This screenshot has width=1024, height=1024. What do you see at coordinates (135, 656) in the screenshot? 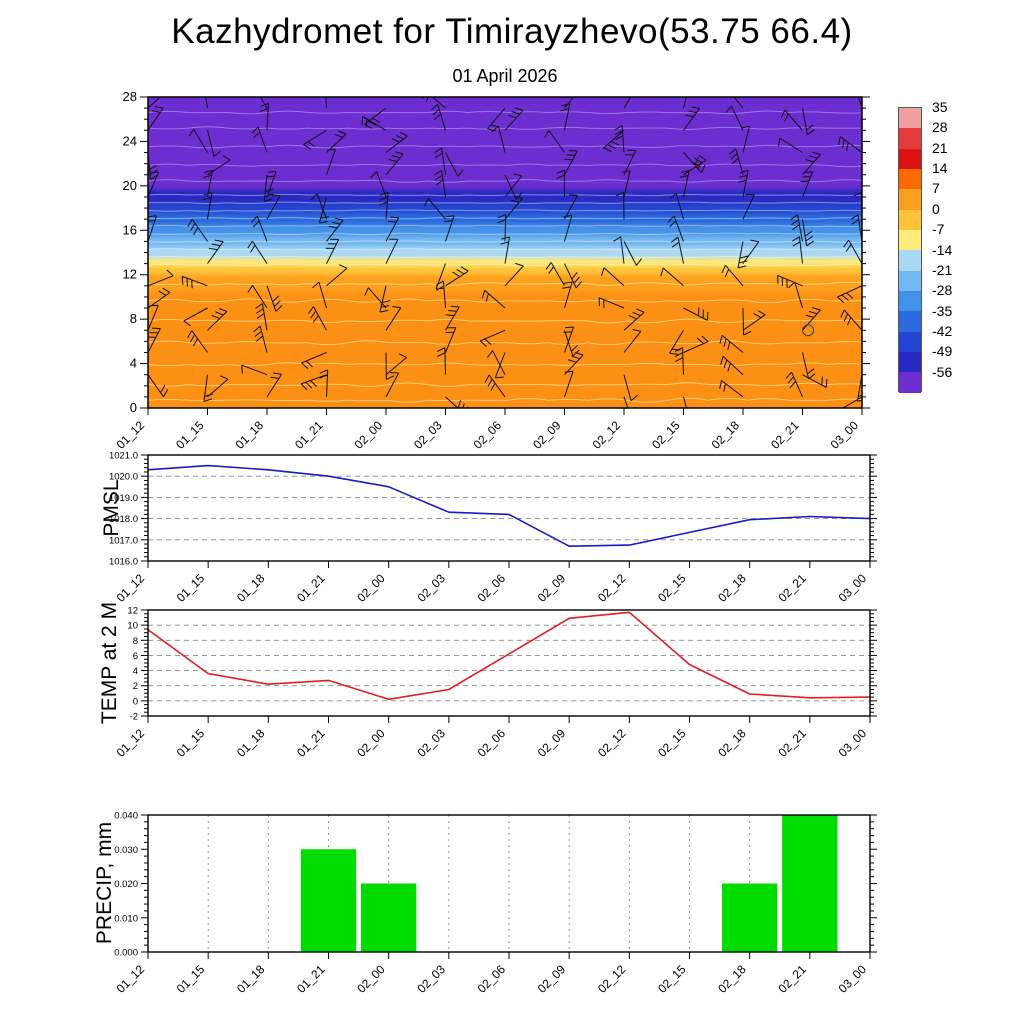
I see `y-tick-label: 6` at bounding box center [135, 656].